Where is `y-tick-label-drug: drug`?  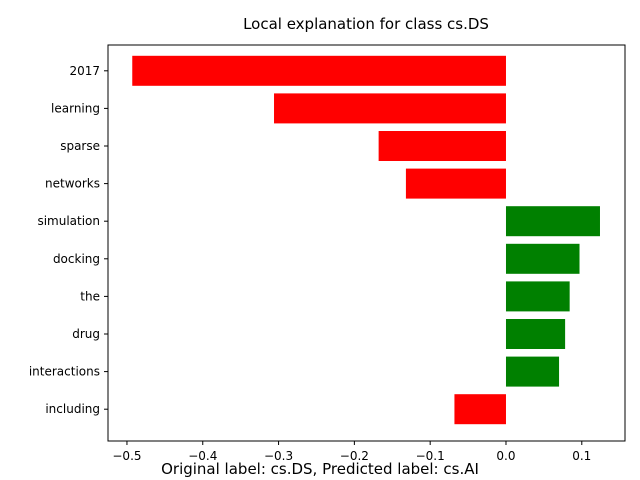
y-tick-label-drug: drug is located at coordinates (86, 334).